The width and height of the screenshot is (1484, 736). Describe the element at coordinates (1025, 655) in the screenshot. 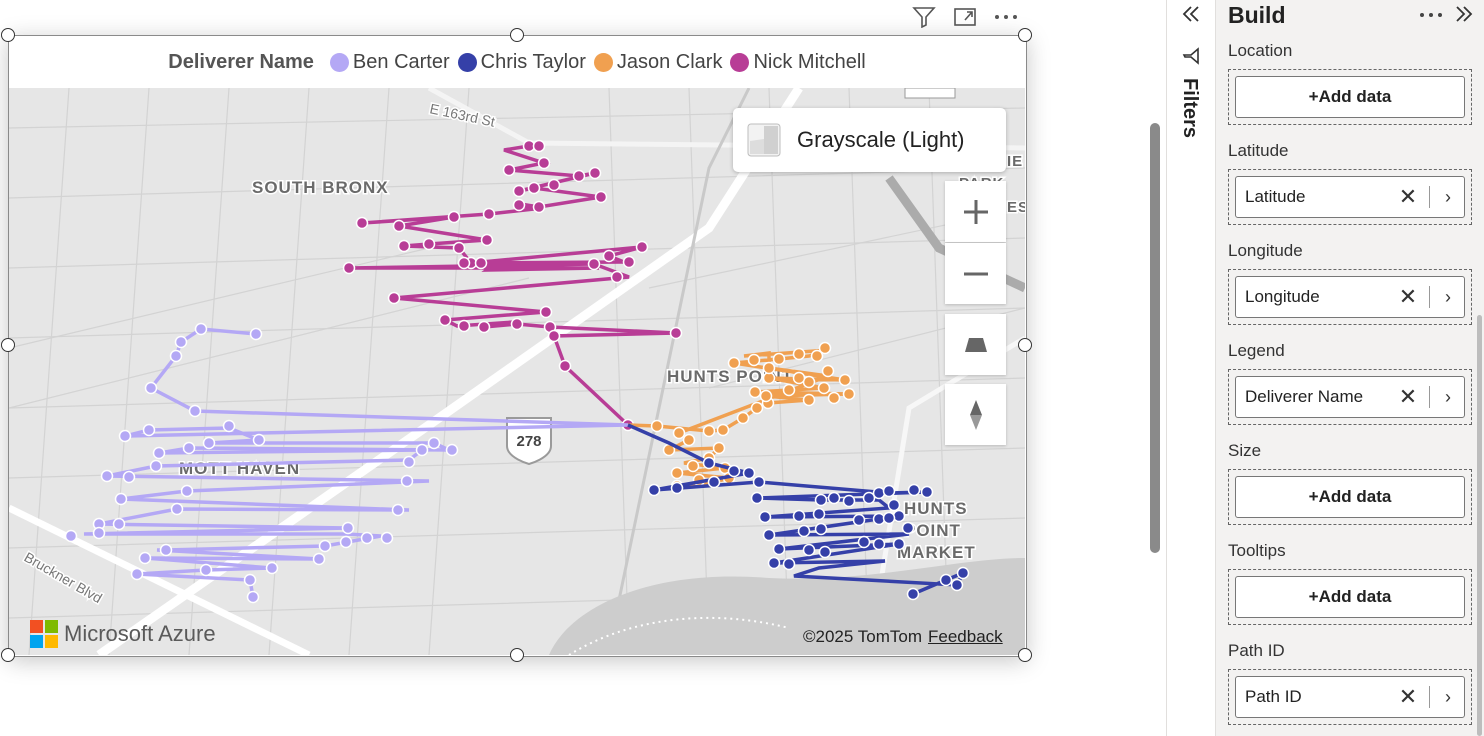

I see `resize-handle-bottom-right` at that location.